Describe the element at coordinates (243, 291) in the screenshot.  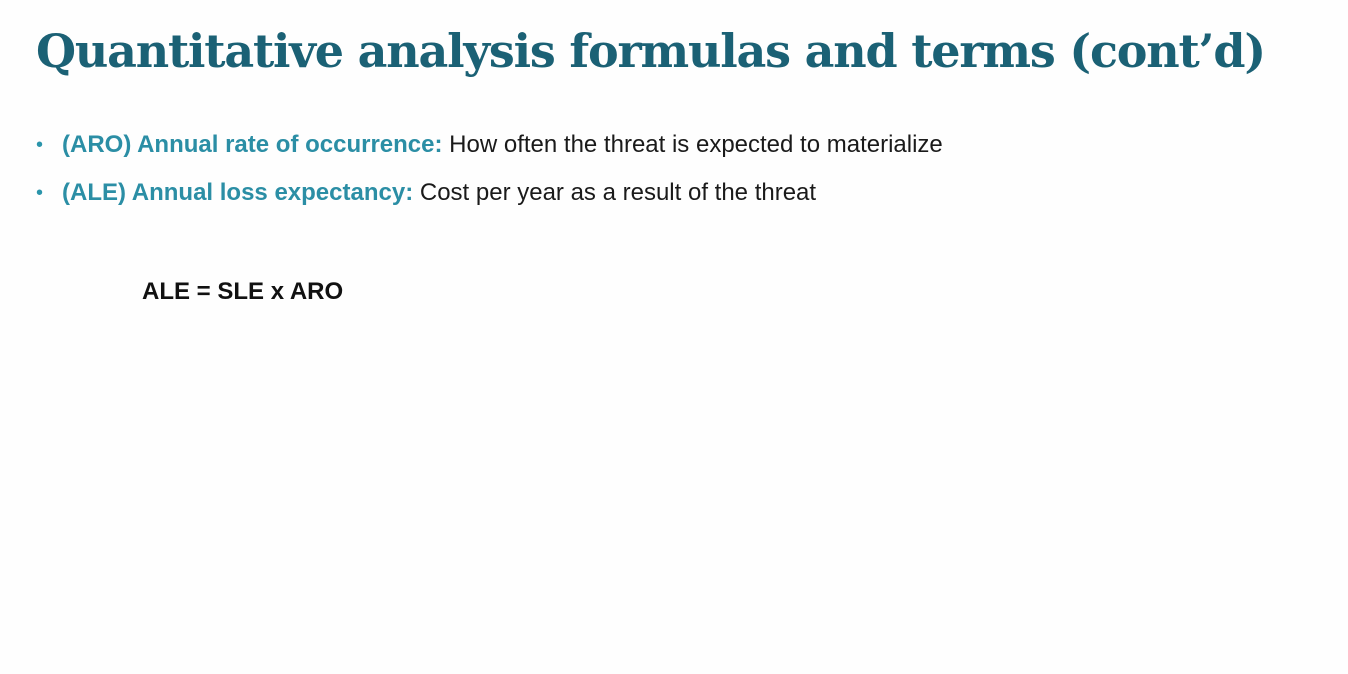
I see `ale-formula: ALE = SLE x ARO` at that location.